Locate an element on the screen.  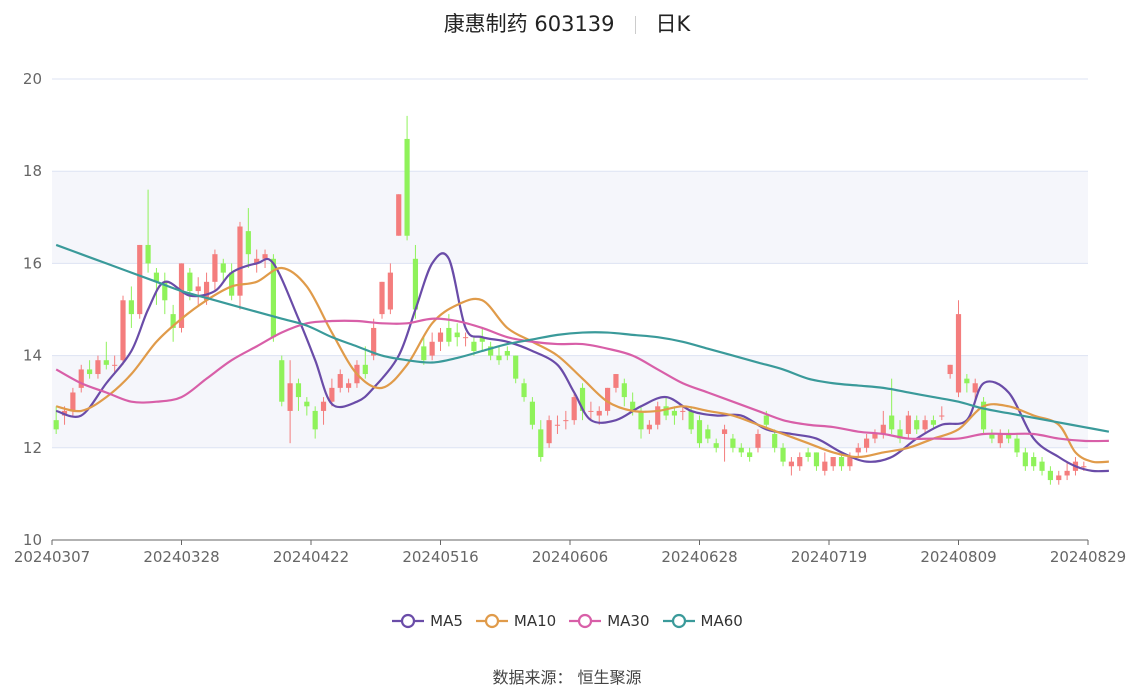
x-tick-label: 20240307 is located at coordinates (52, 557).